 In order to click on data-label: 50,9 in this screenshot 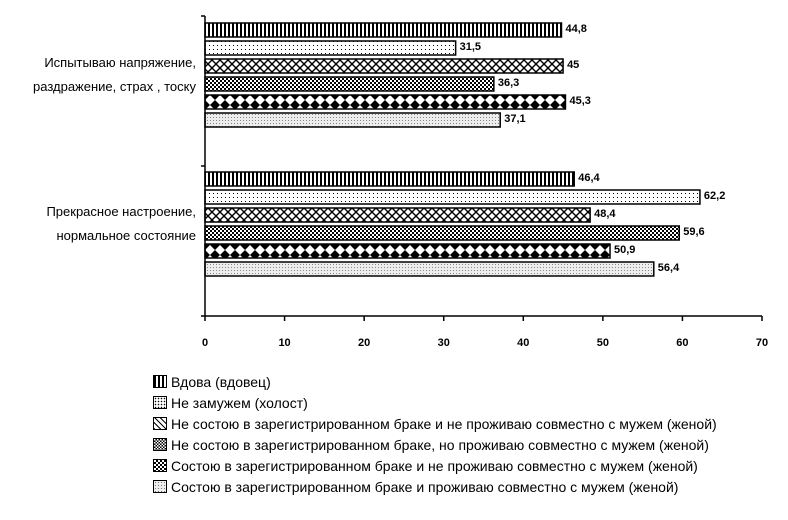, I will do `click(624, 250)`.